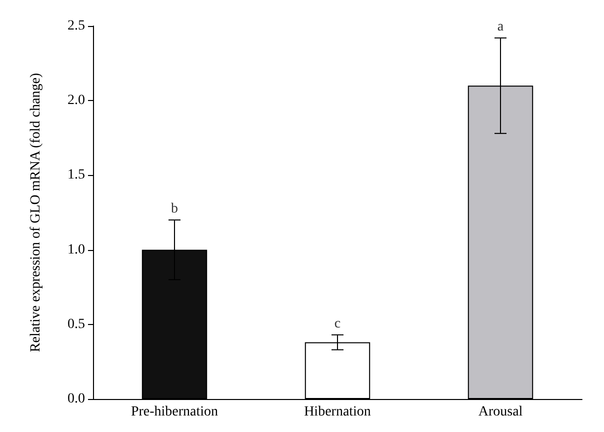  Describe the element at coordinates (76, 399) in the screenshot. I see `y-tick-label: 0.0` at that location.